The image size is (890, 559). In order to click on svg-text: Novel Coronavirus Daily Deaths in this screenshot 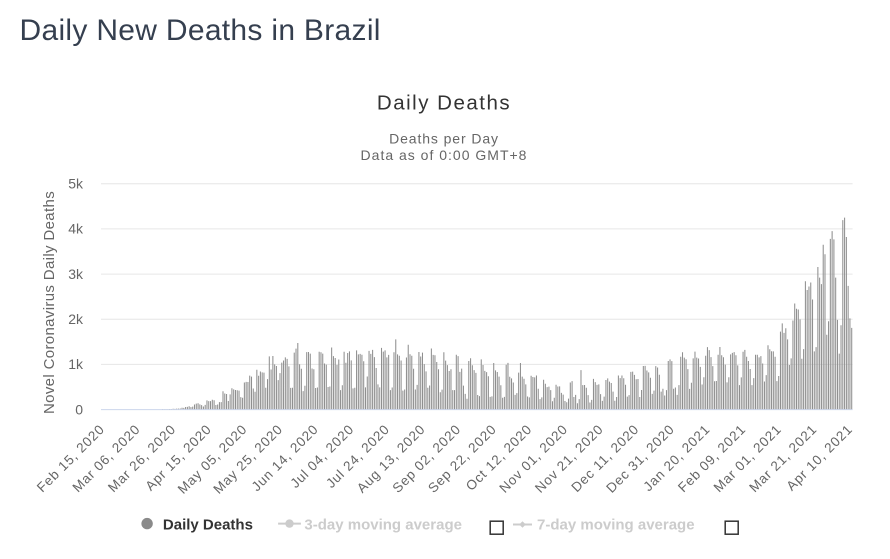, I will do `click(49, 302)`.